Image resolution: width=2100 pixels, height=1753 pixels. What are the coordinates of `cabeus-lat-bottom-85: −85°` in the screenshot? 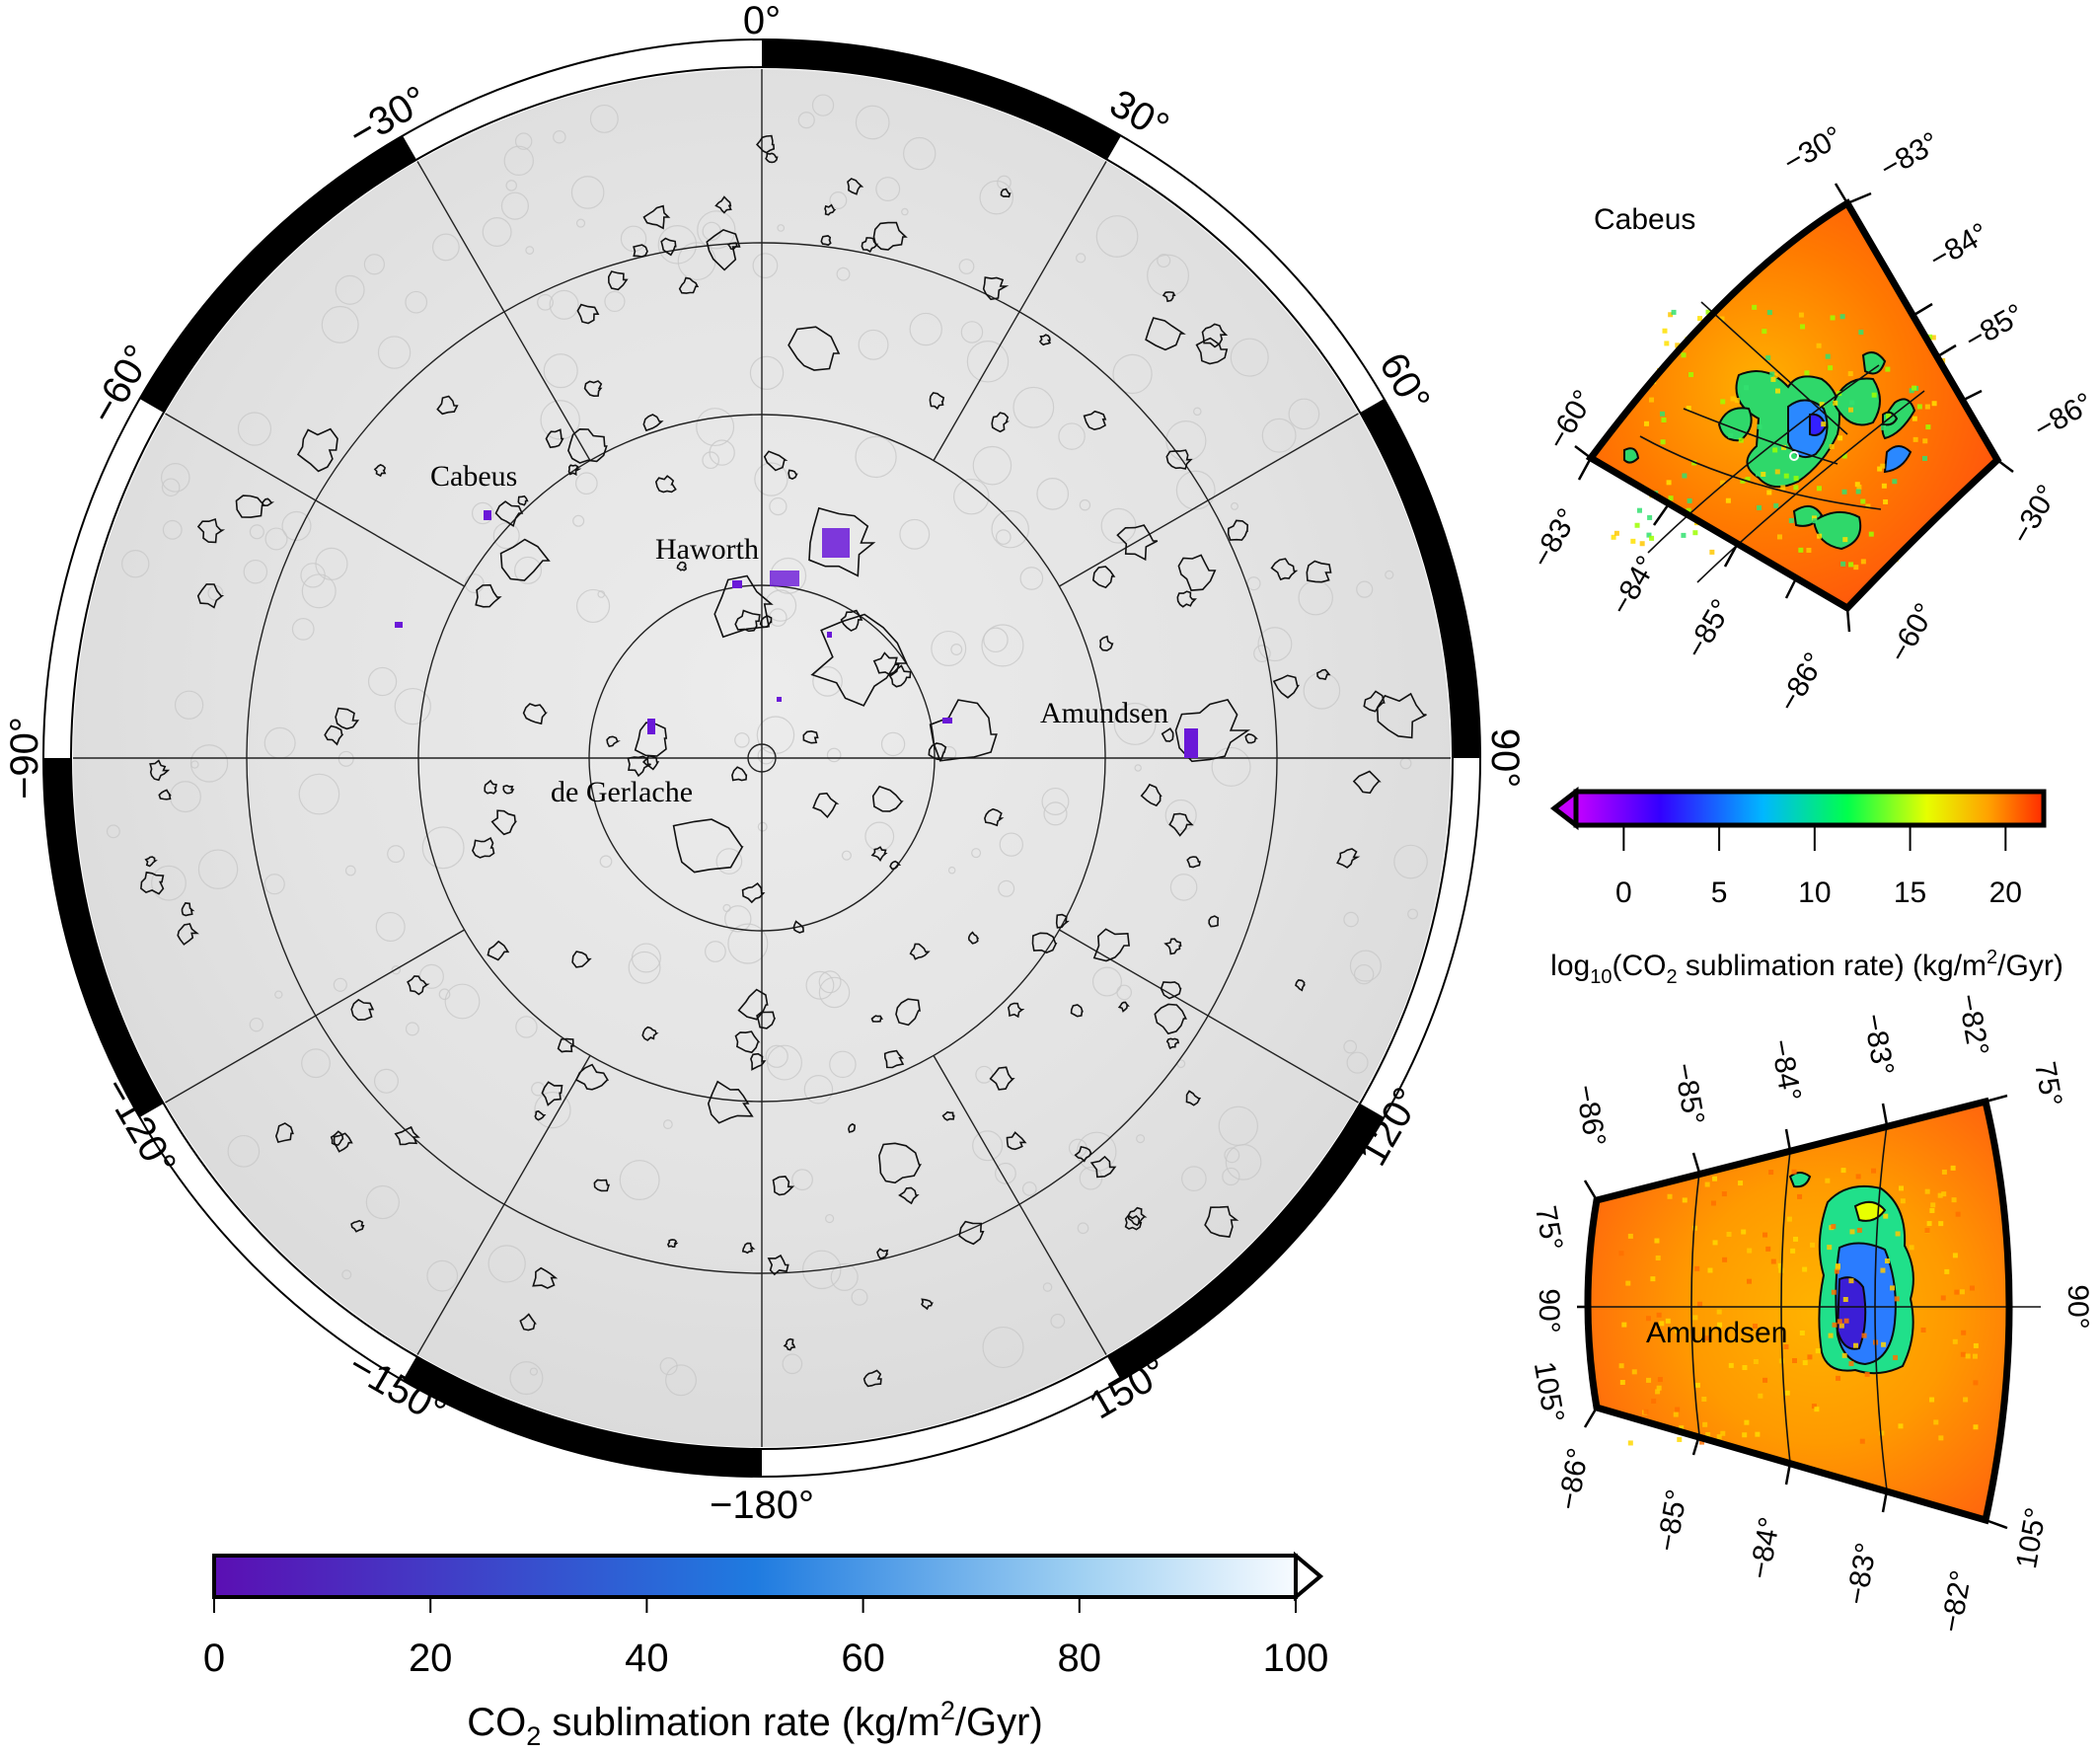 It's located at (1710, 629).